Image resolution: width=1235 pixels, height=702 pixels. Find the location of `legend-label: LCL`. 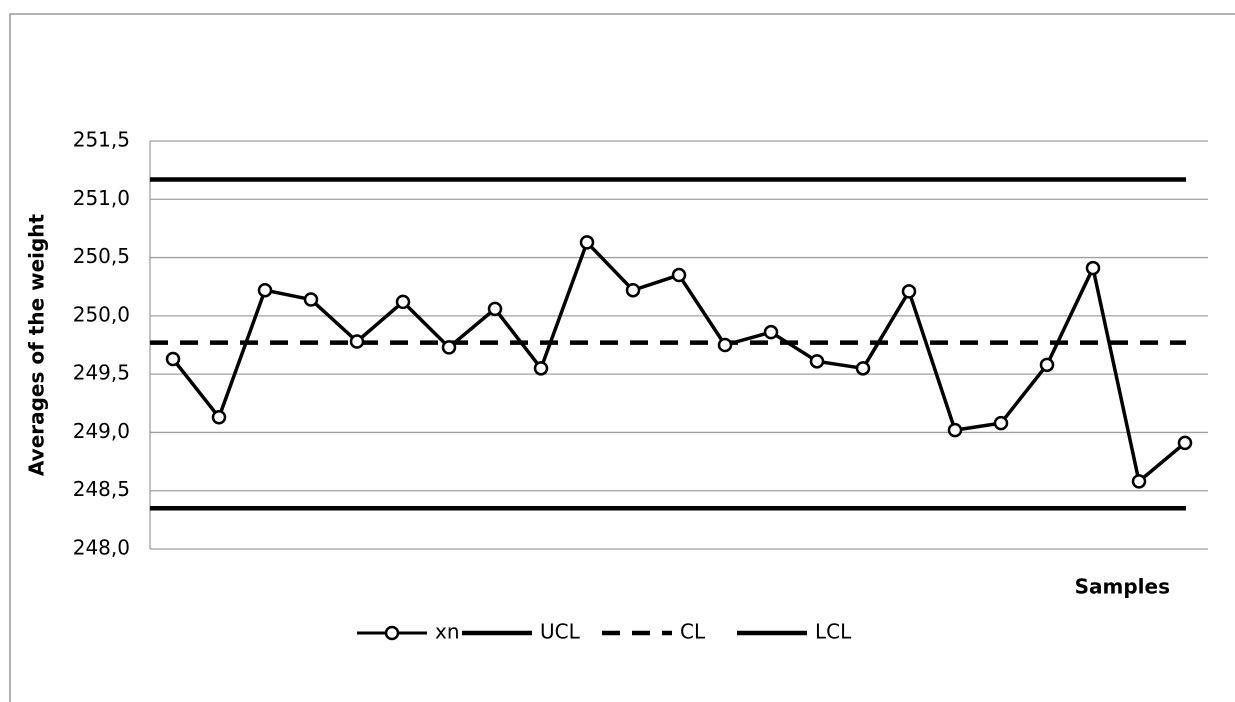

legend-label: LCL is located at coordinates (833, 632).